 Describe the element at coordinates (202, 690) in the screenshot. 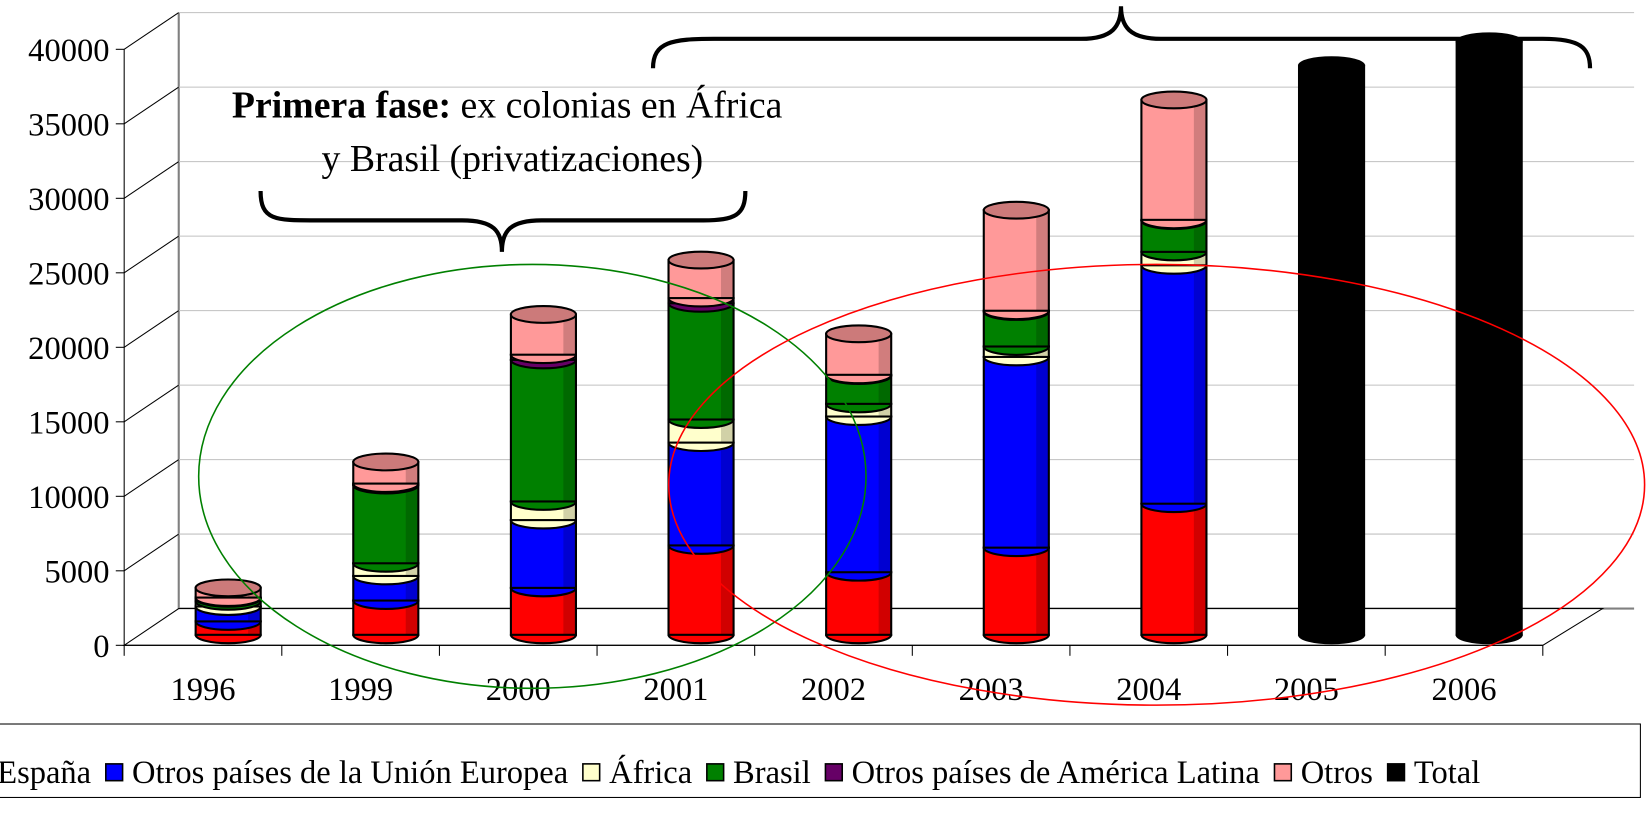

I see `x-tick-label: 1996` at that location.